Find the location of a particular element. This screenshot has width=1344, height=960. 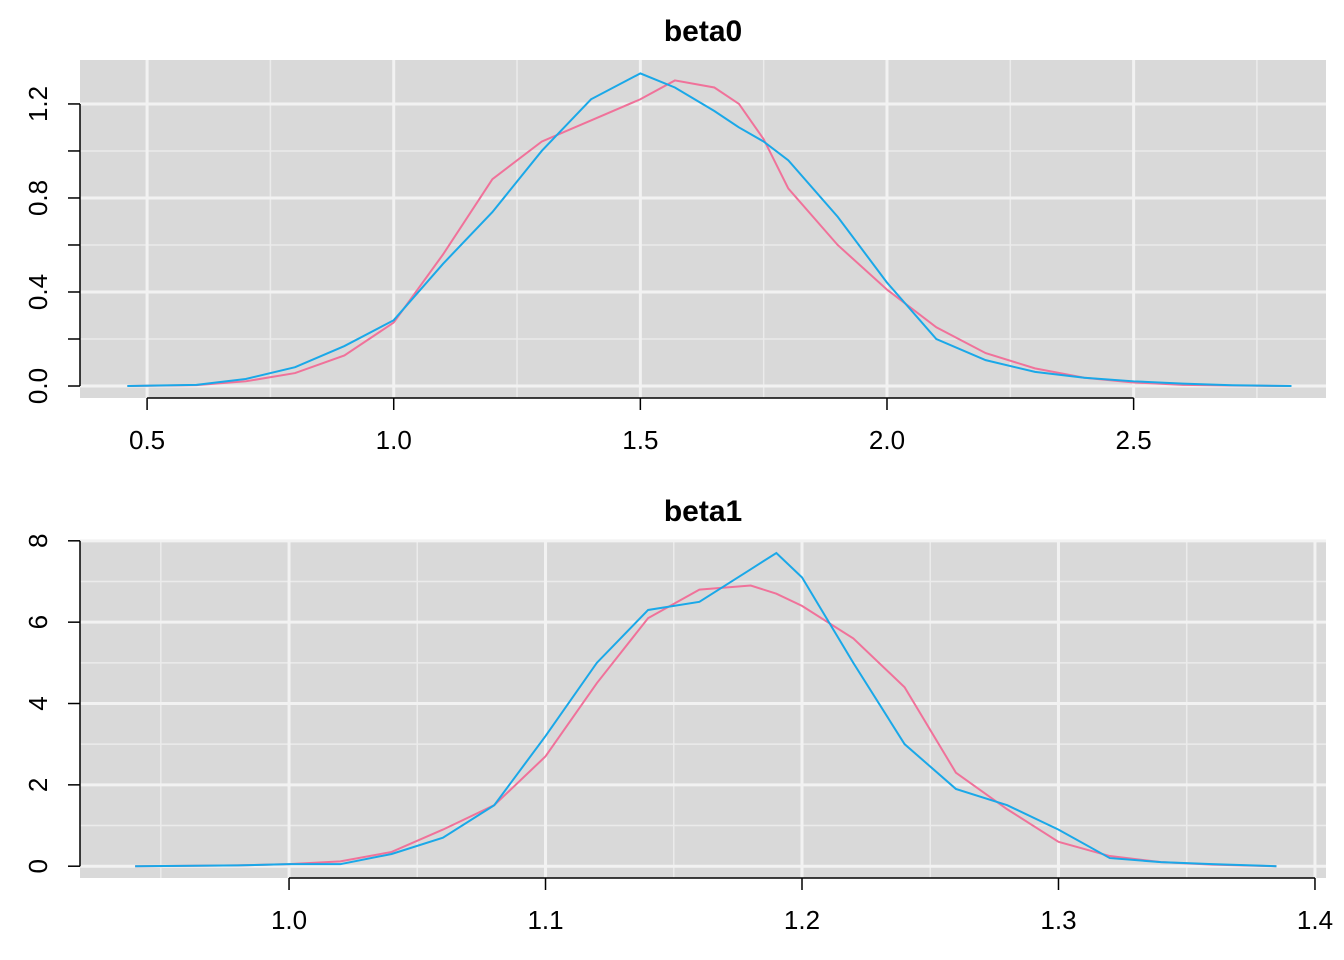

y-tick-label: 8 is located at coordinates (38, 541).